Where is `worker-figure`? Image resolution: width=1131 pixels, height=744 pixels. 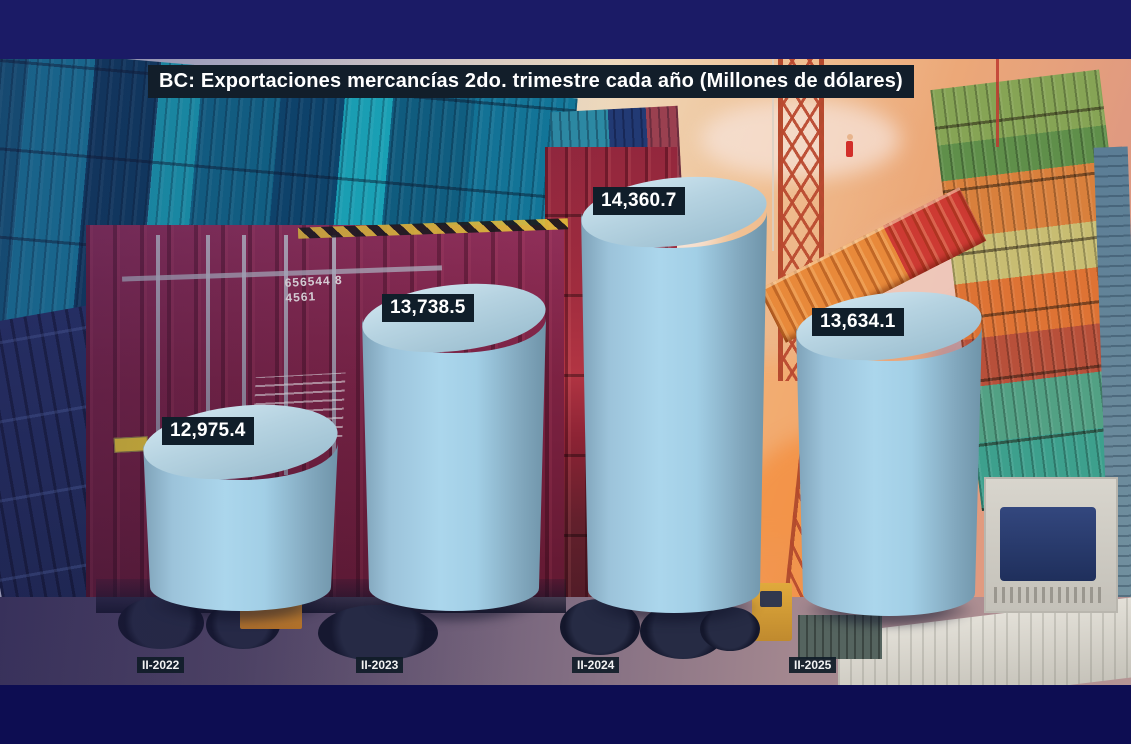 worker-figure is located at coordinates (849, 149).